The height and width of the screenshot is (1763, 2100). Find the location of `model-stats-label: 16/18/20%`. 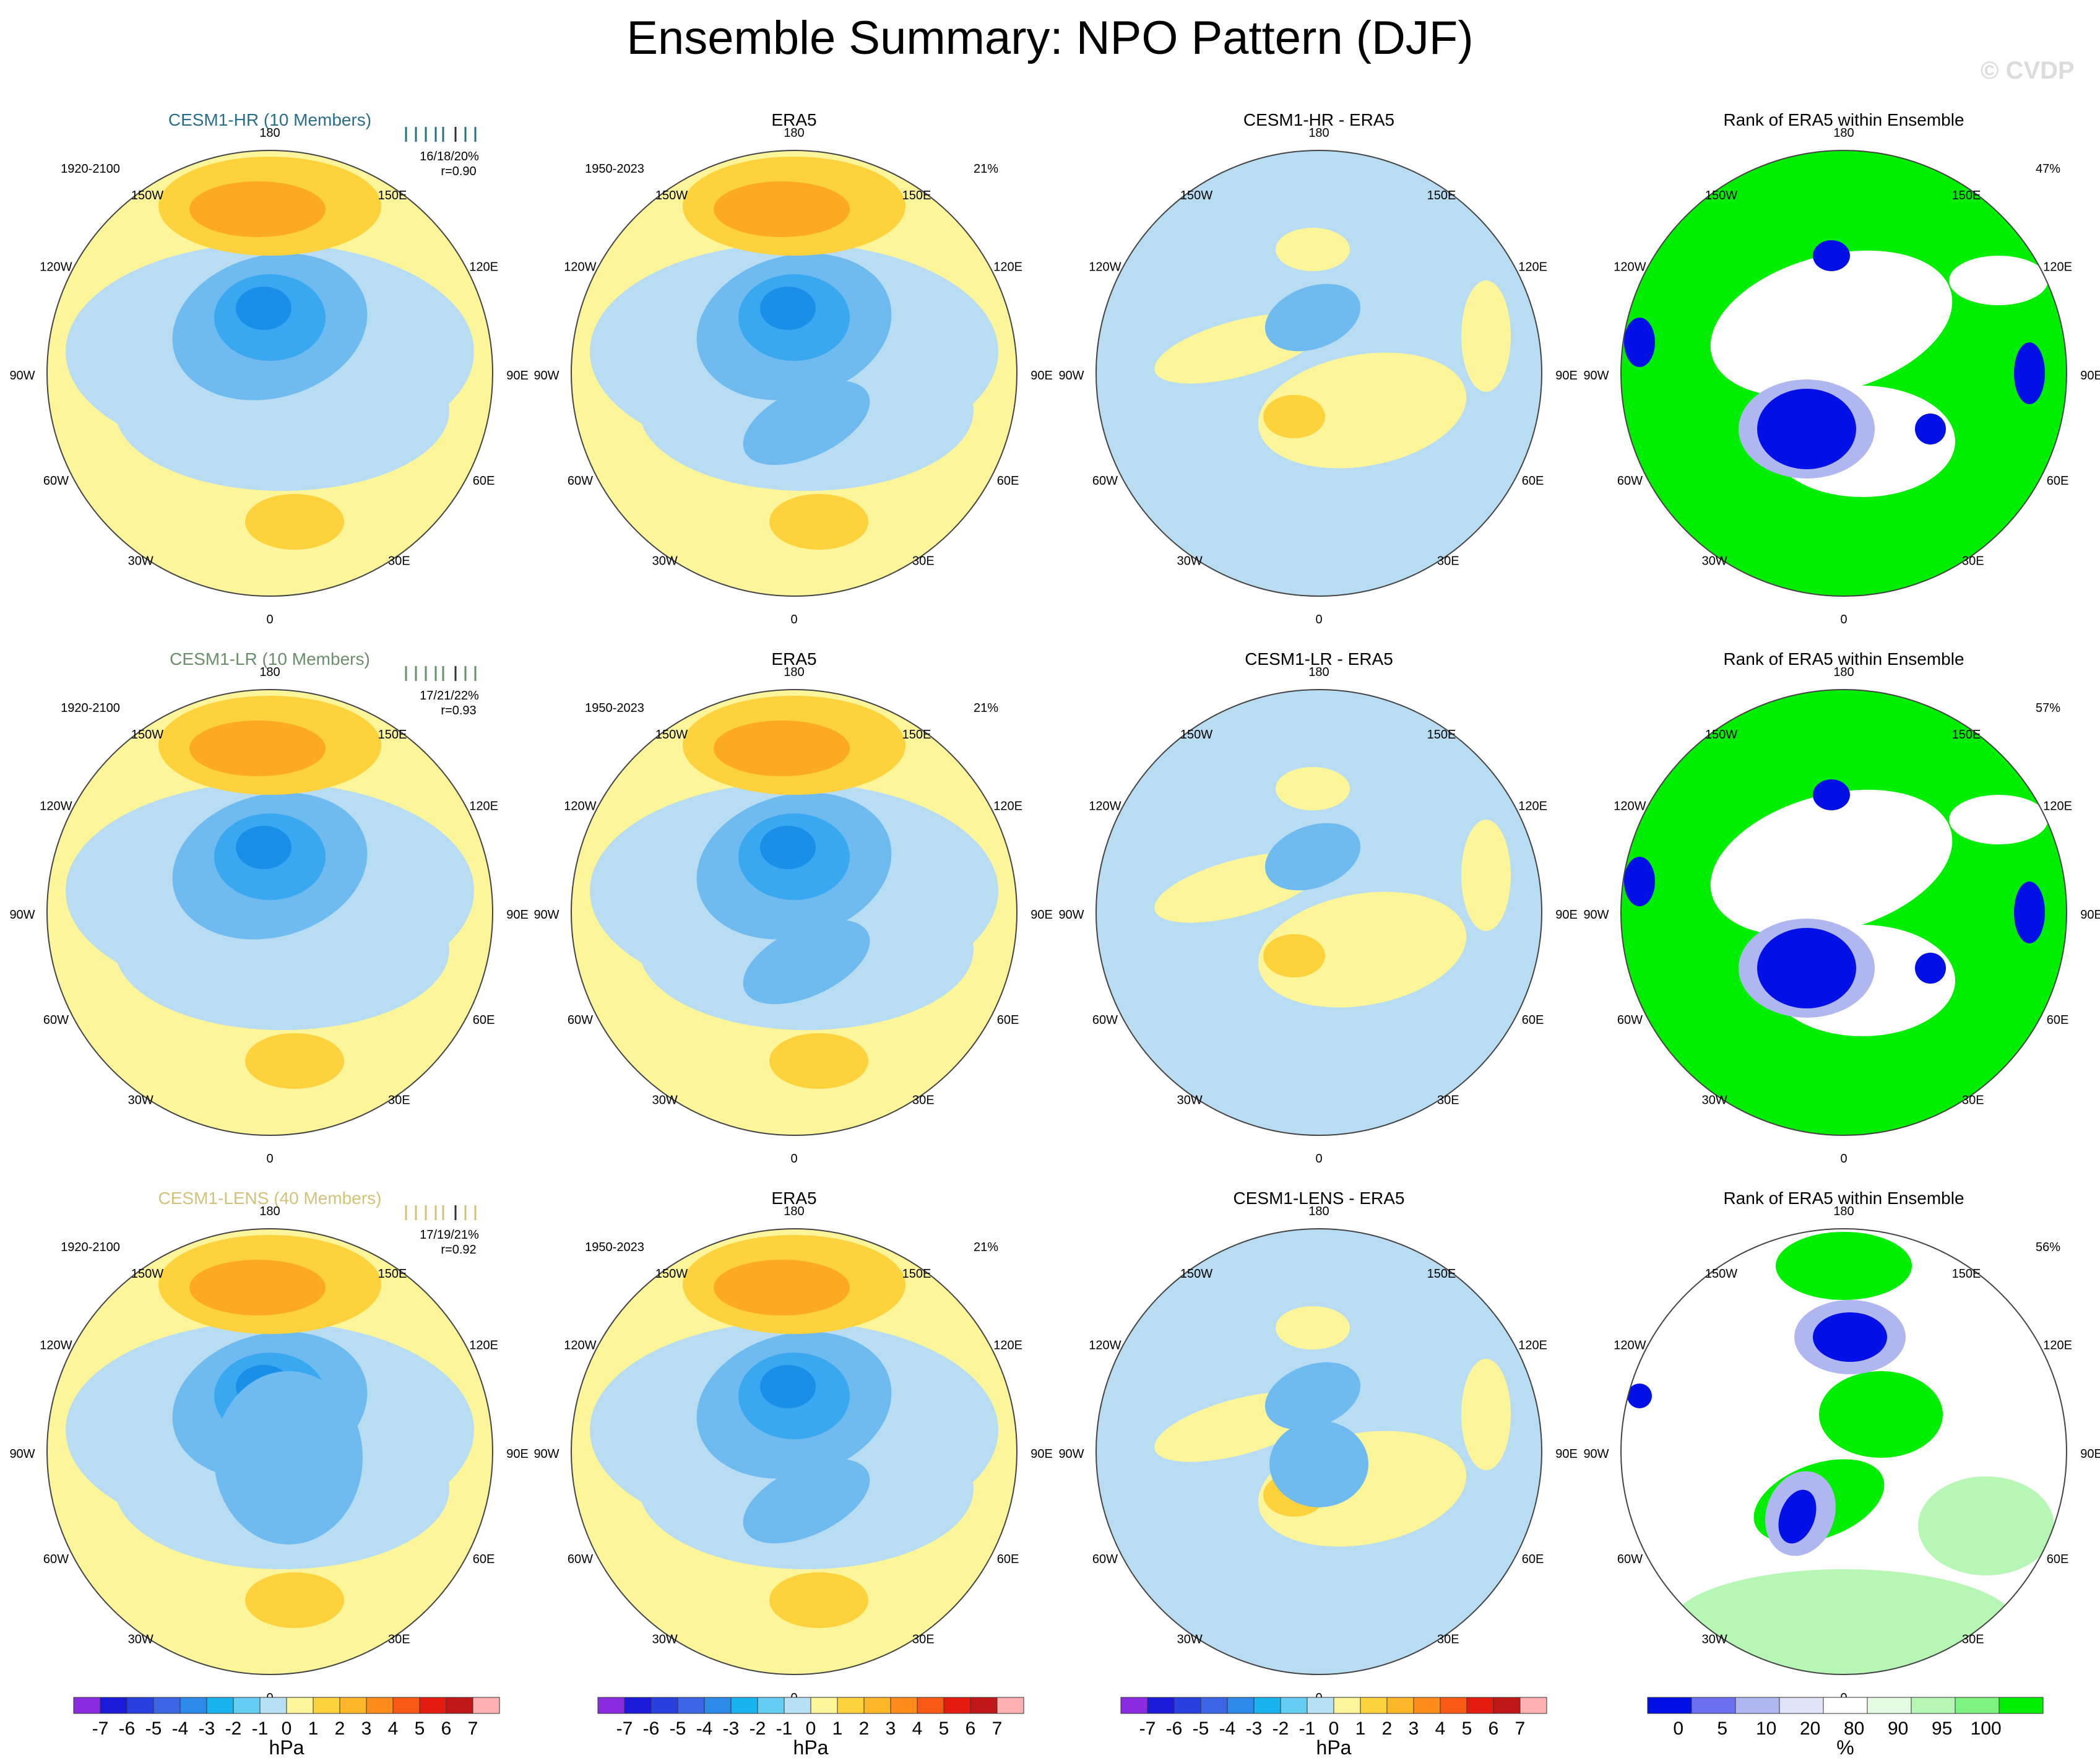

model-stats-label: 16/18/20% is located at coordinates (449, 156).